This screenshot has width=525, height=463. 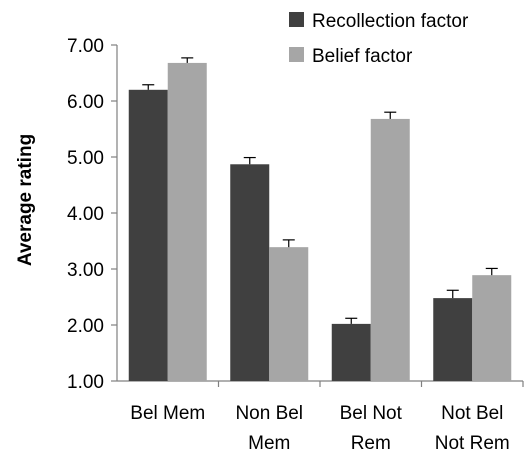 I want to click on x-category-label-line: Bel Mem, so click(x=167, y=413).